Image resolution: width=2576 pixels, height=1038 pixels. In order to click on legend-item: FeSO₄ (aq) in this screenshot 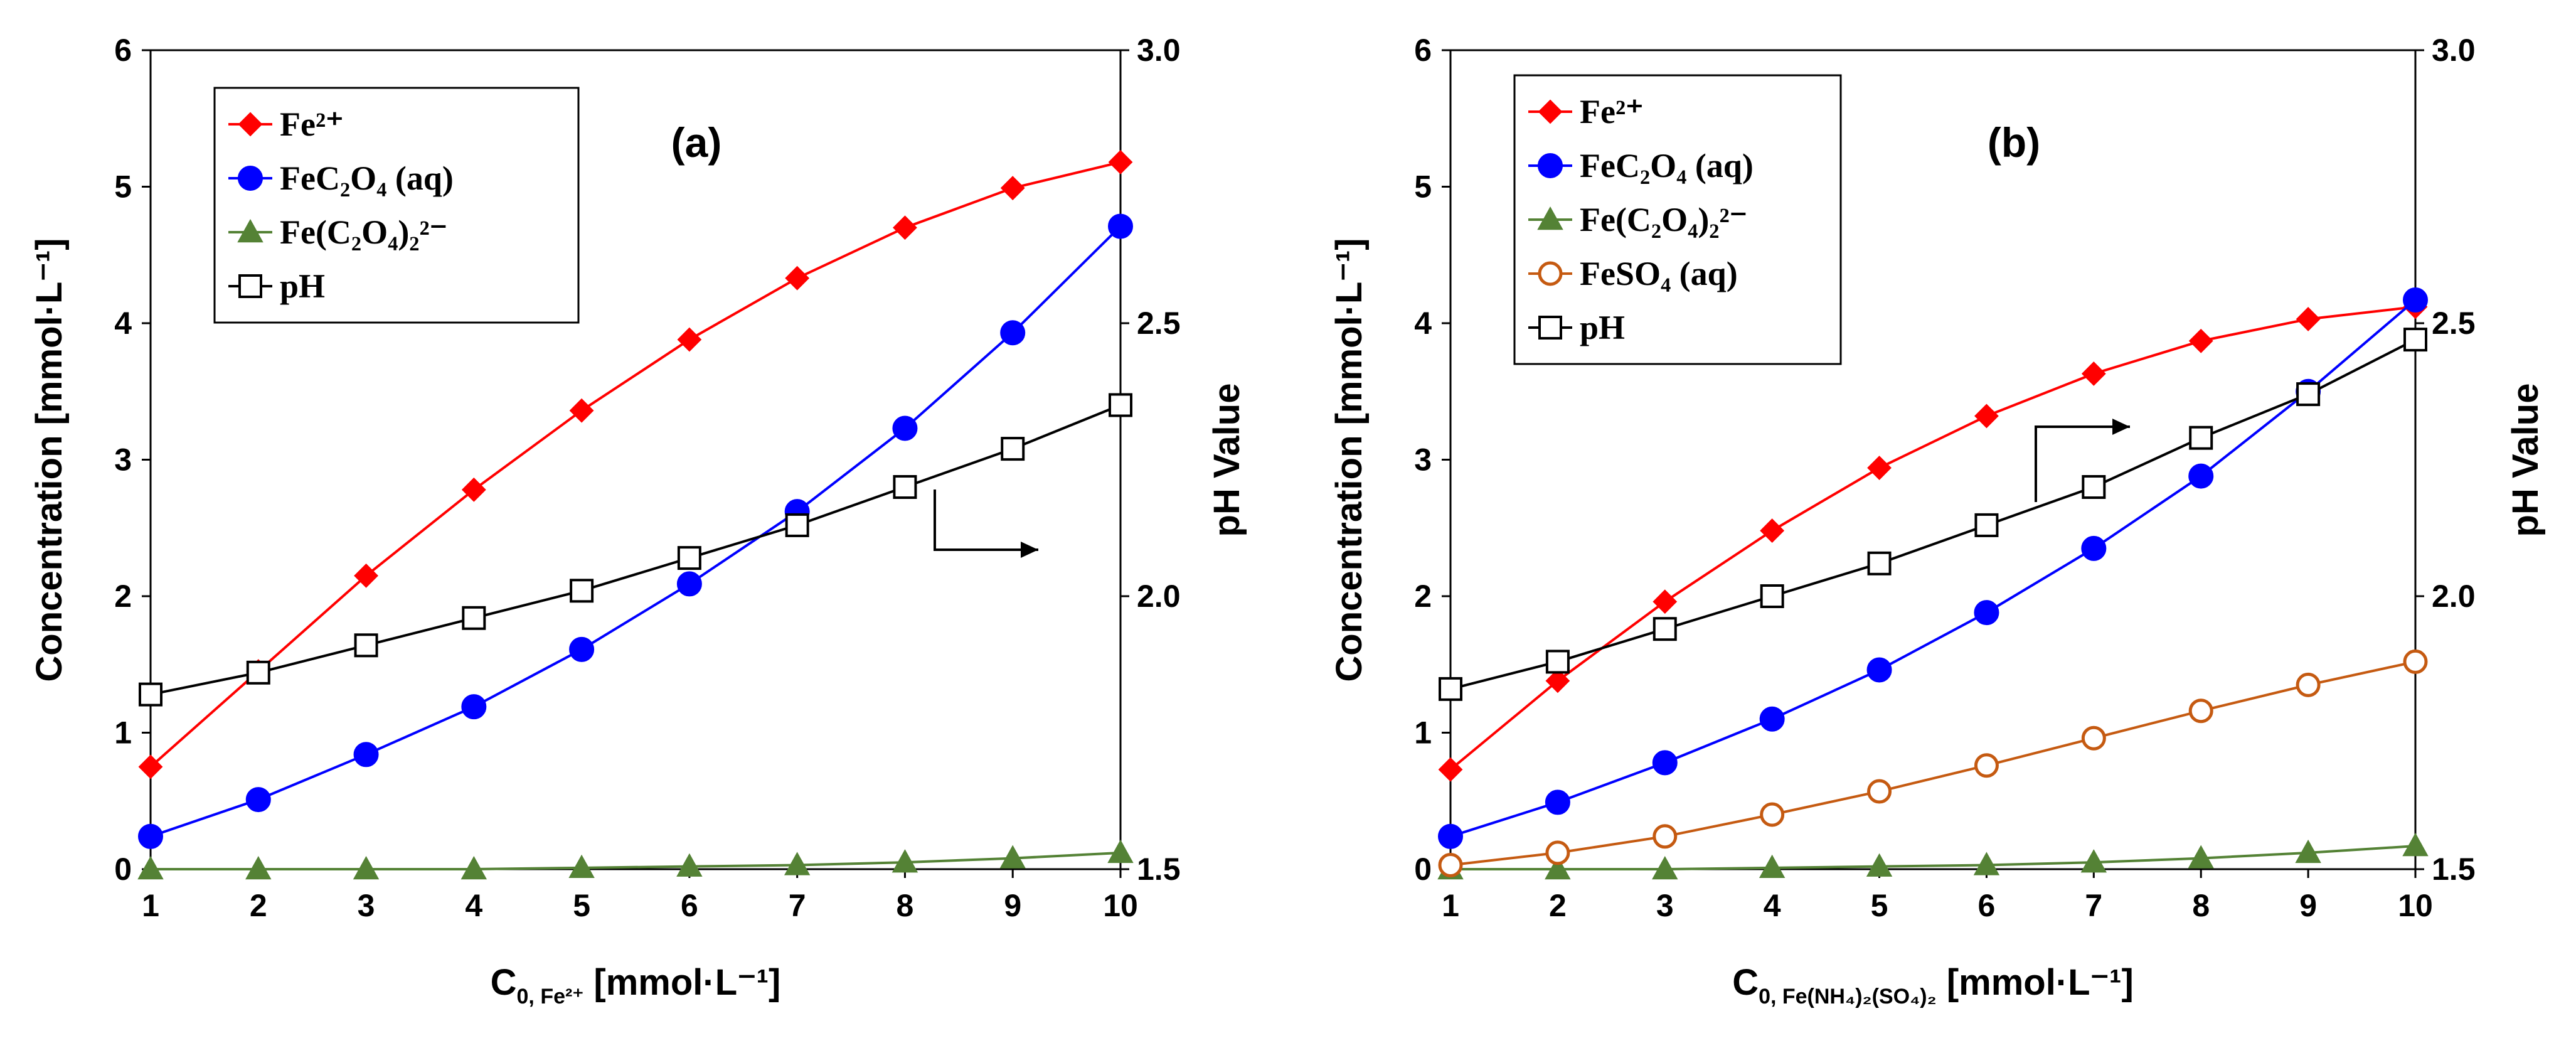, I will do `click(1633, 273)`.